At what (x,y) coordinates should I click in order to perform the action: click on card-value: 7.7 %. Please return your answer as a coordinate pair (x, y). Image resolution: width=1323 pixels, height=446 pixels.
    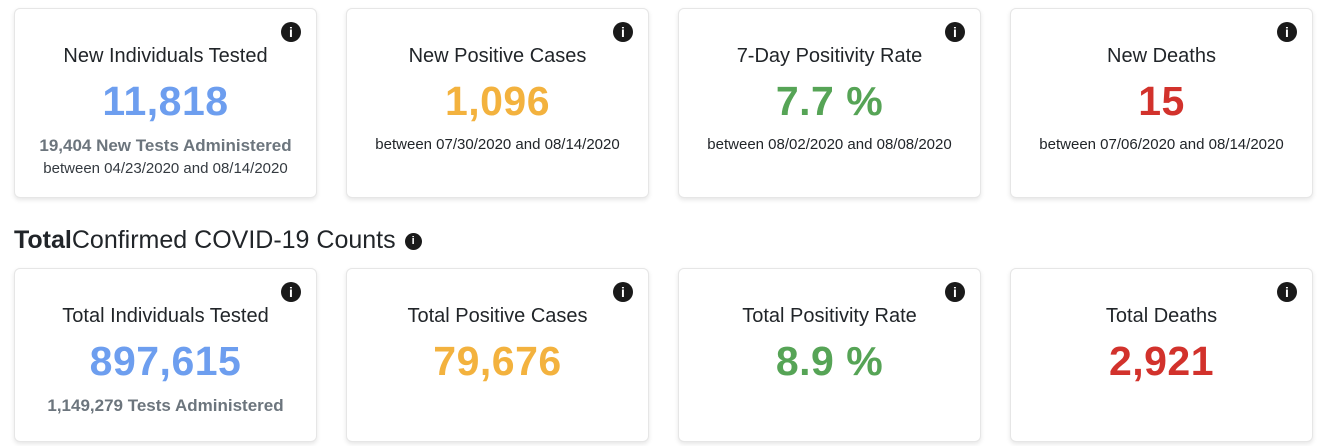
    Looking at the image, I should click on (829, 101).